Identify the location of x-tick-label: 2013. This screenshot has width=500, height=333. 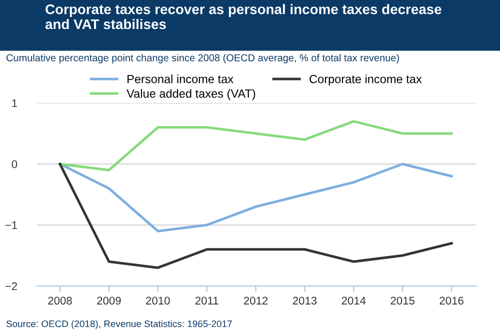
(304, 300).